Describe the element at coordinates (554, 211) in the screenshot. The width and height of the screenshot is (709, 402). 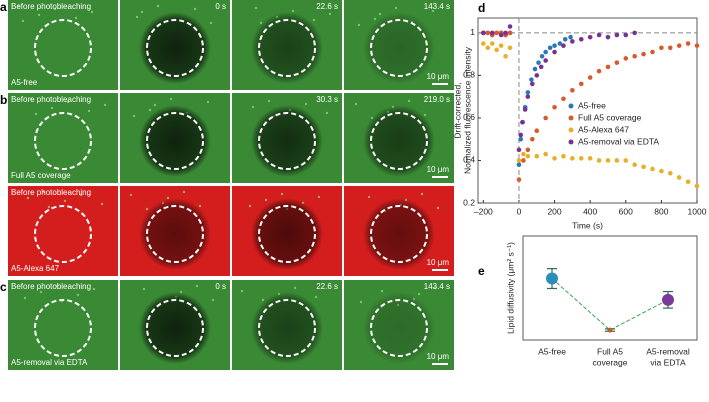
I see `x-tick-label: 200` at that location.